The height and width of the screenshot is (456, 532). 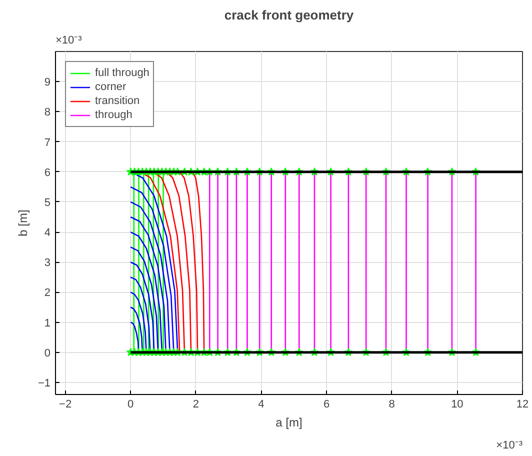 I want to click on y-tick-label: 8, so click(x=47, y=112).